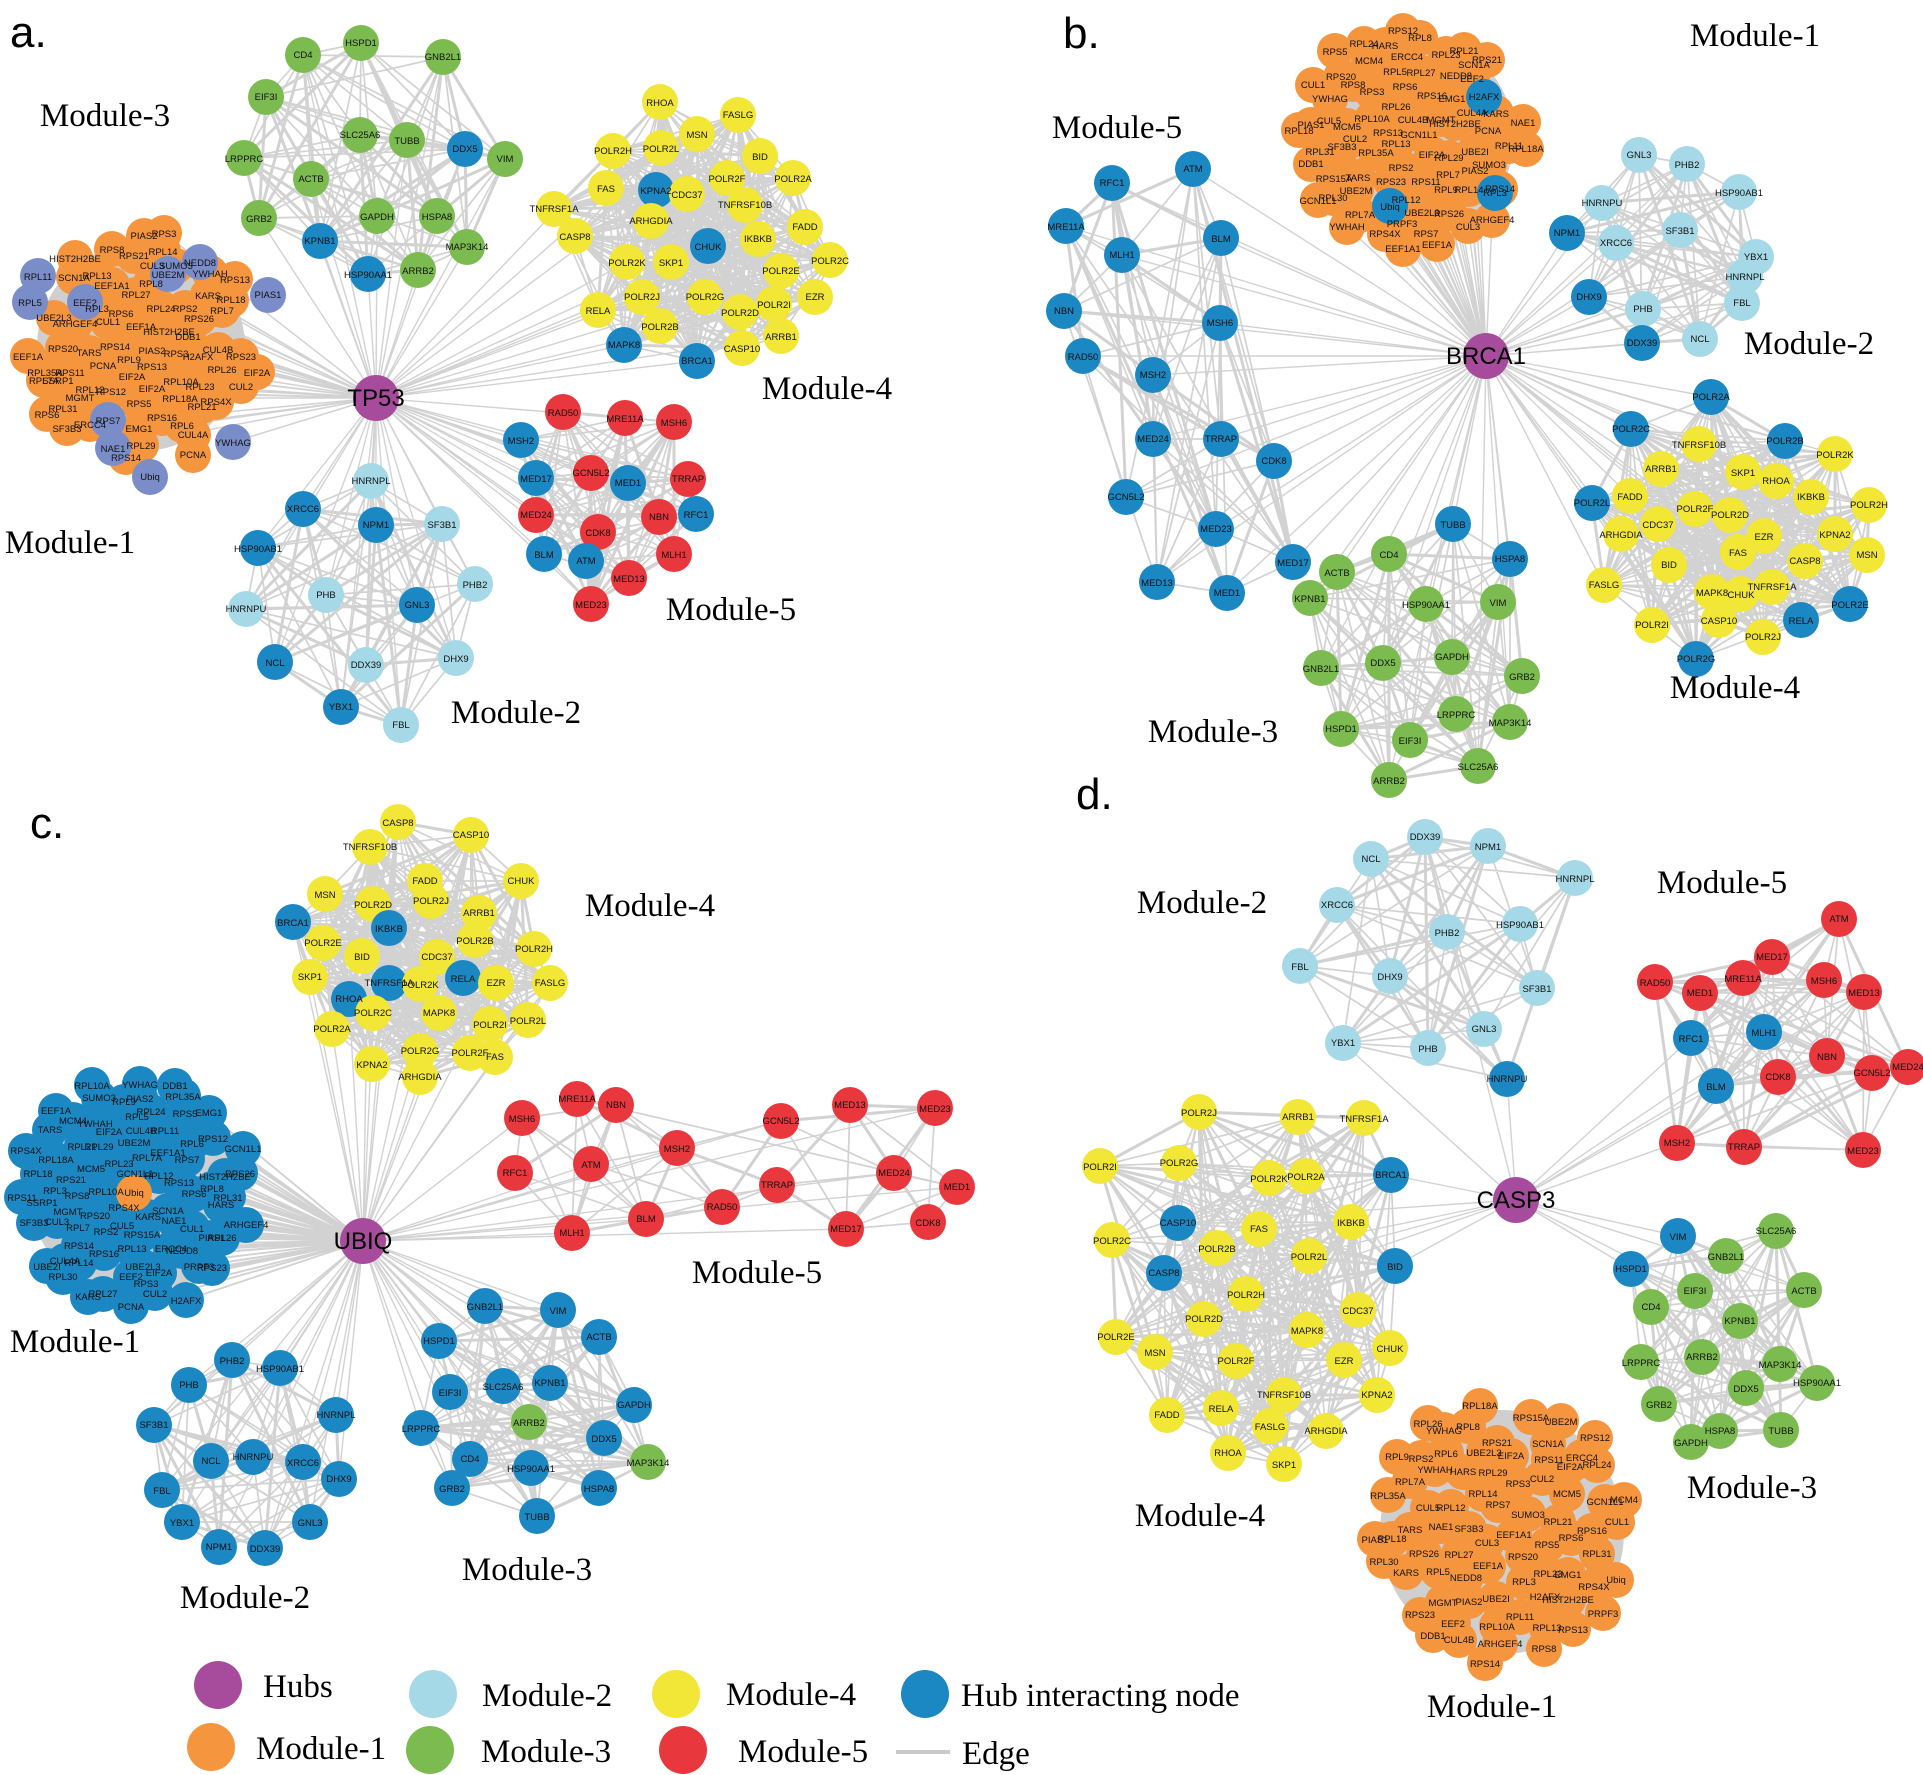 The width and height of the screenshot is (1923, 1775). I want to click on svg-text: RPL7A, so click(44, 381).